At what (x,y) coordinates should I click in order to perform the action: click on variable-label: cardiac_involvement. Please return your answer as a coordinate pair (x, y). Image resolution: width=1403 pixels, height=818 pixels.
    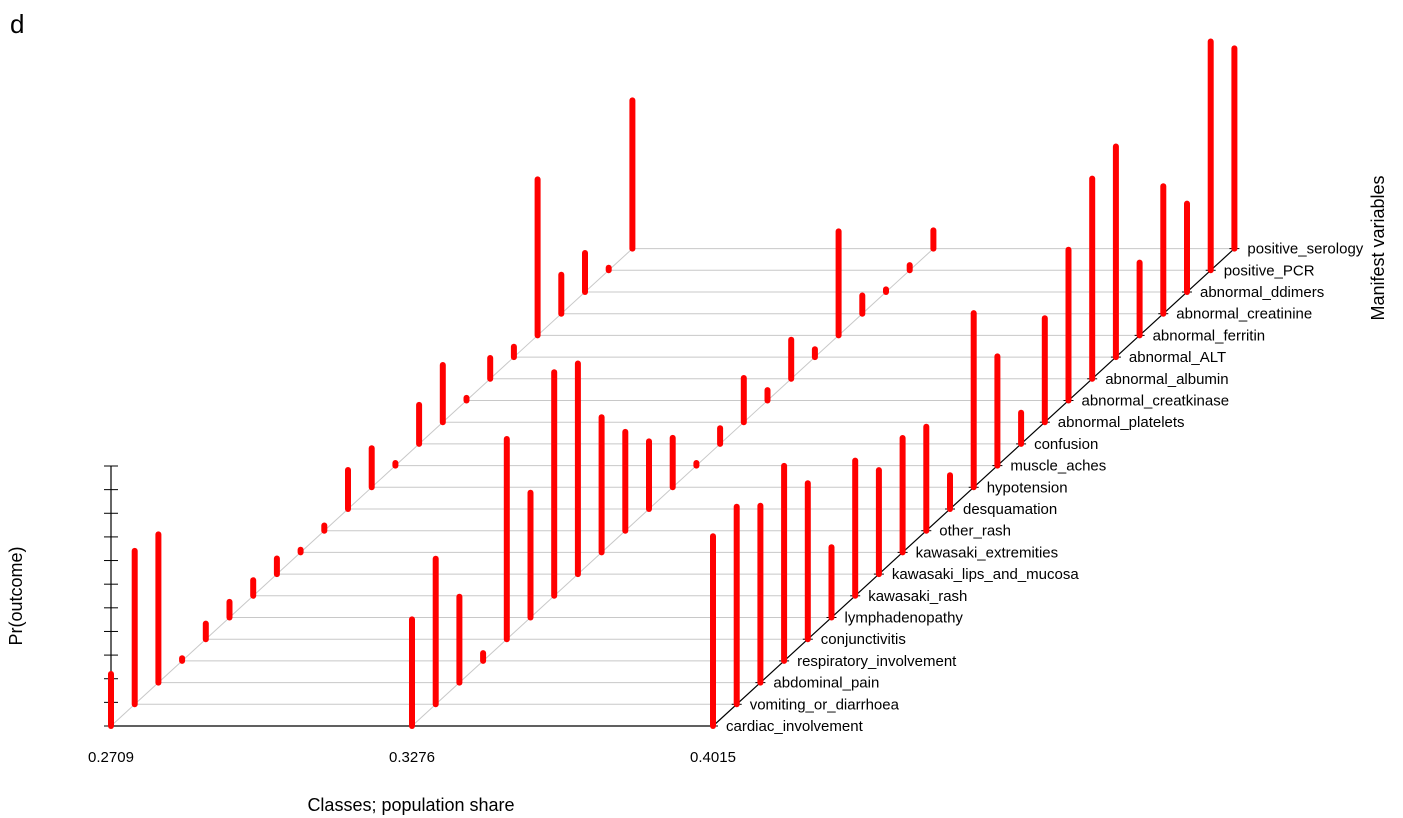
    Looking at the image, I should click on (795, 726).